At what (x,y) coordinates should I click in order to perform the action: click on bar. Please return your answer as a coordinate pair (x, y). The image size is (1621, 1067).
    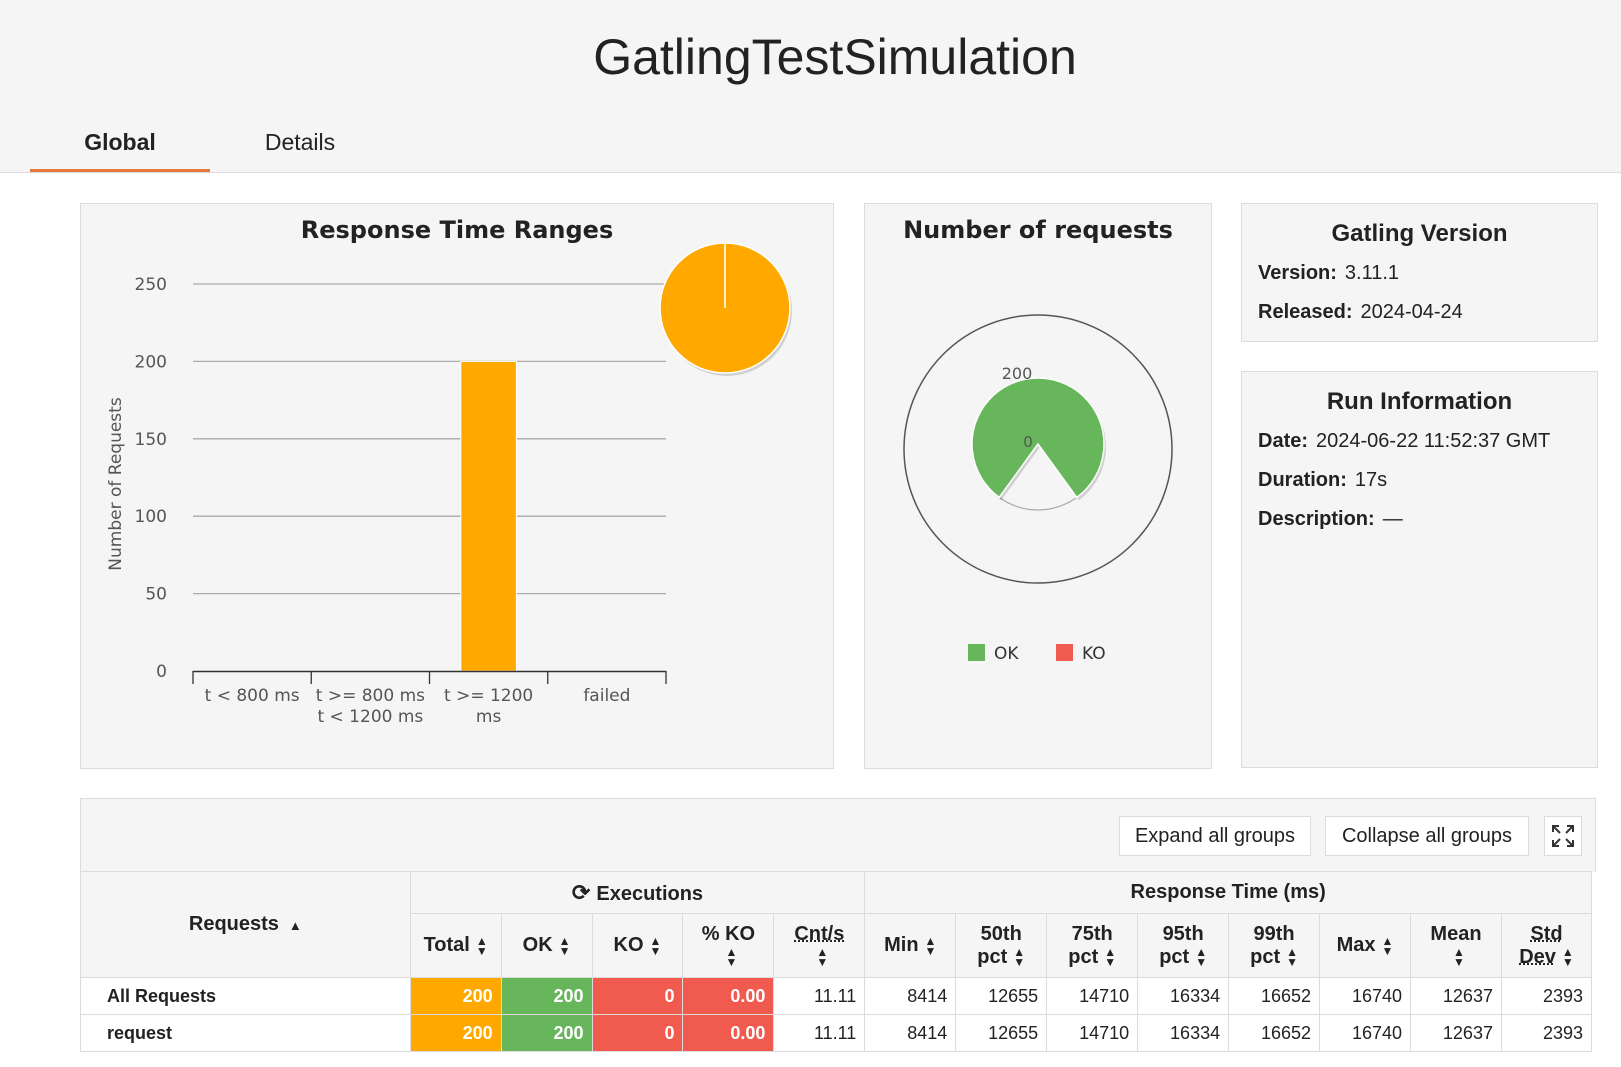
    Looking at the image, I should click on (488, 516).